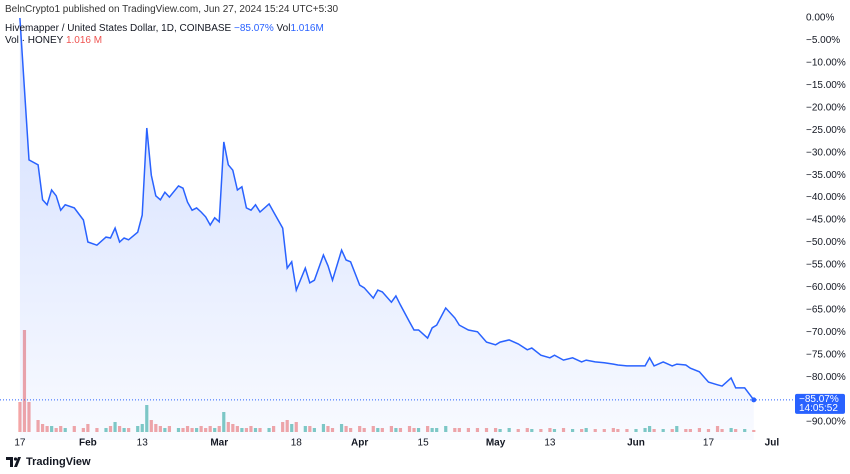  Describe the element at coordinates (253, 28) in the screenshot. I see `change: −85.07%` at that location.